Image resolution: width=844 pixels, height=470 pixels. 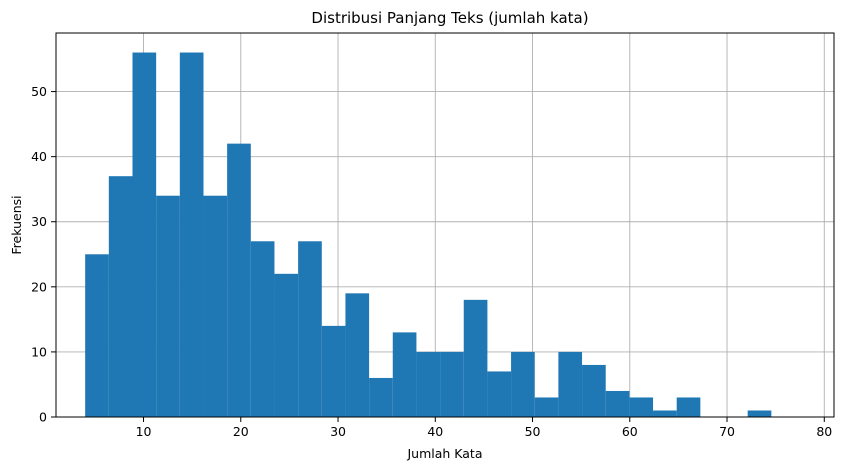 What do you see at coordinates (241, 431) in the screenshot?
I see `x-tick-label: 20` at bounding box center [241, 431].